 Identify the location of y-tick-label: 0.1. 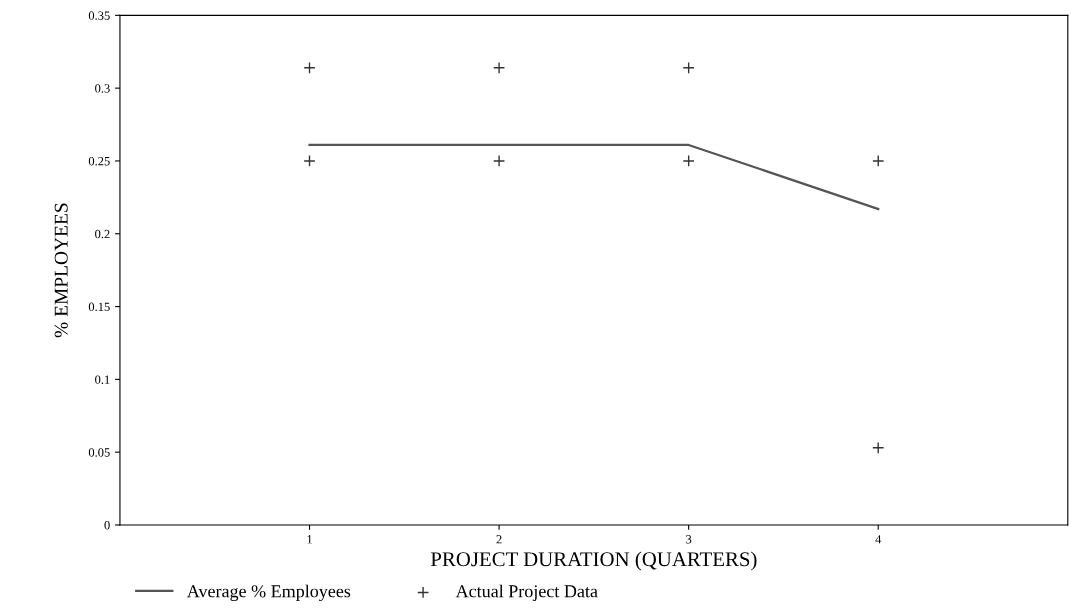
(102, 379).